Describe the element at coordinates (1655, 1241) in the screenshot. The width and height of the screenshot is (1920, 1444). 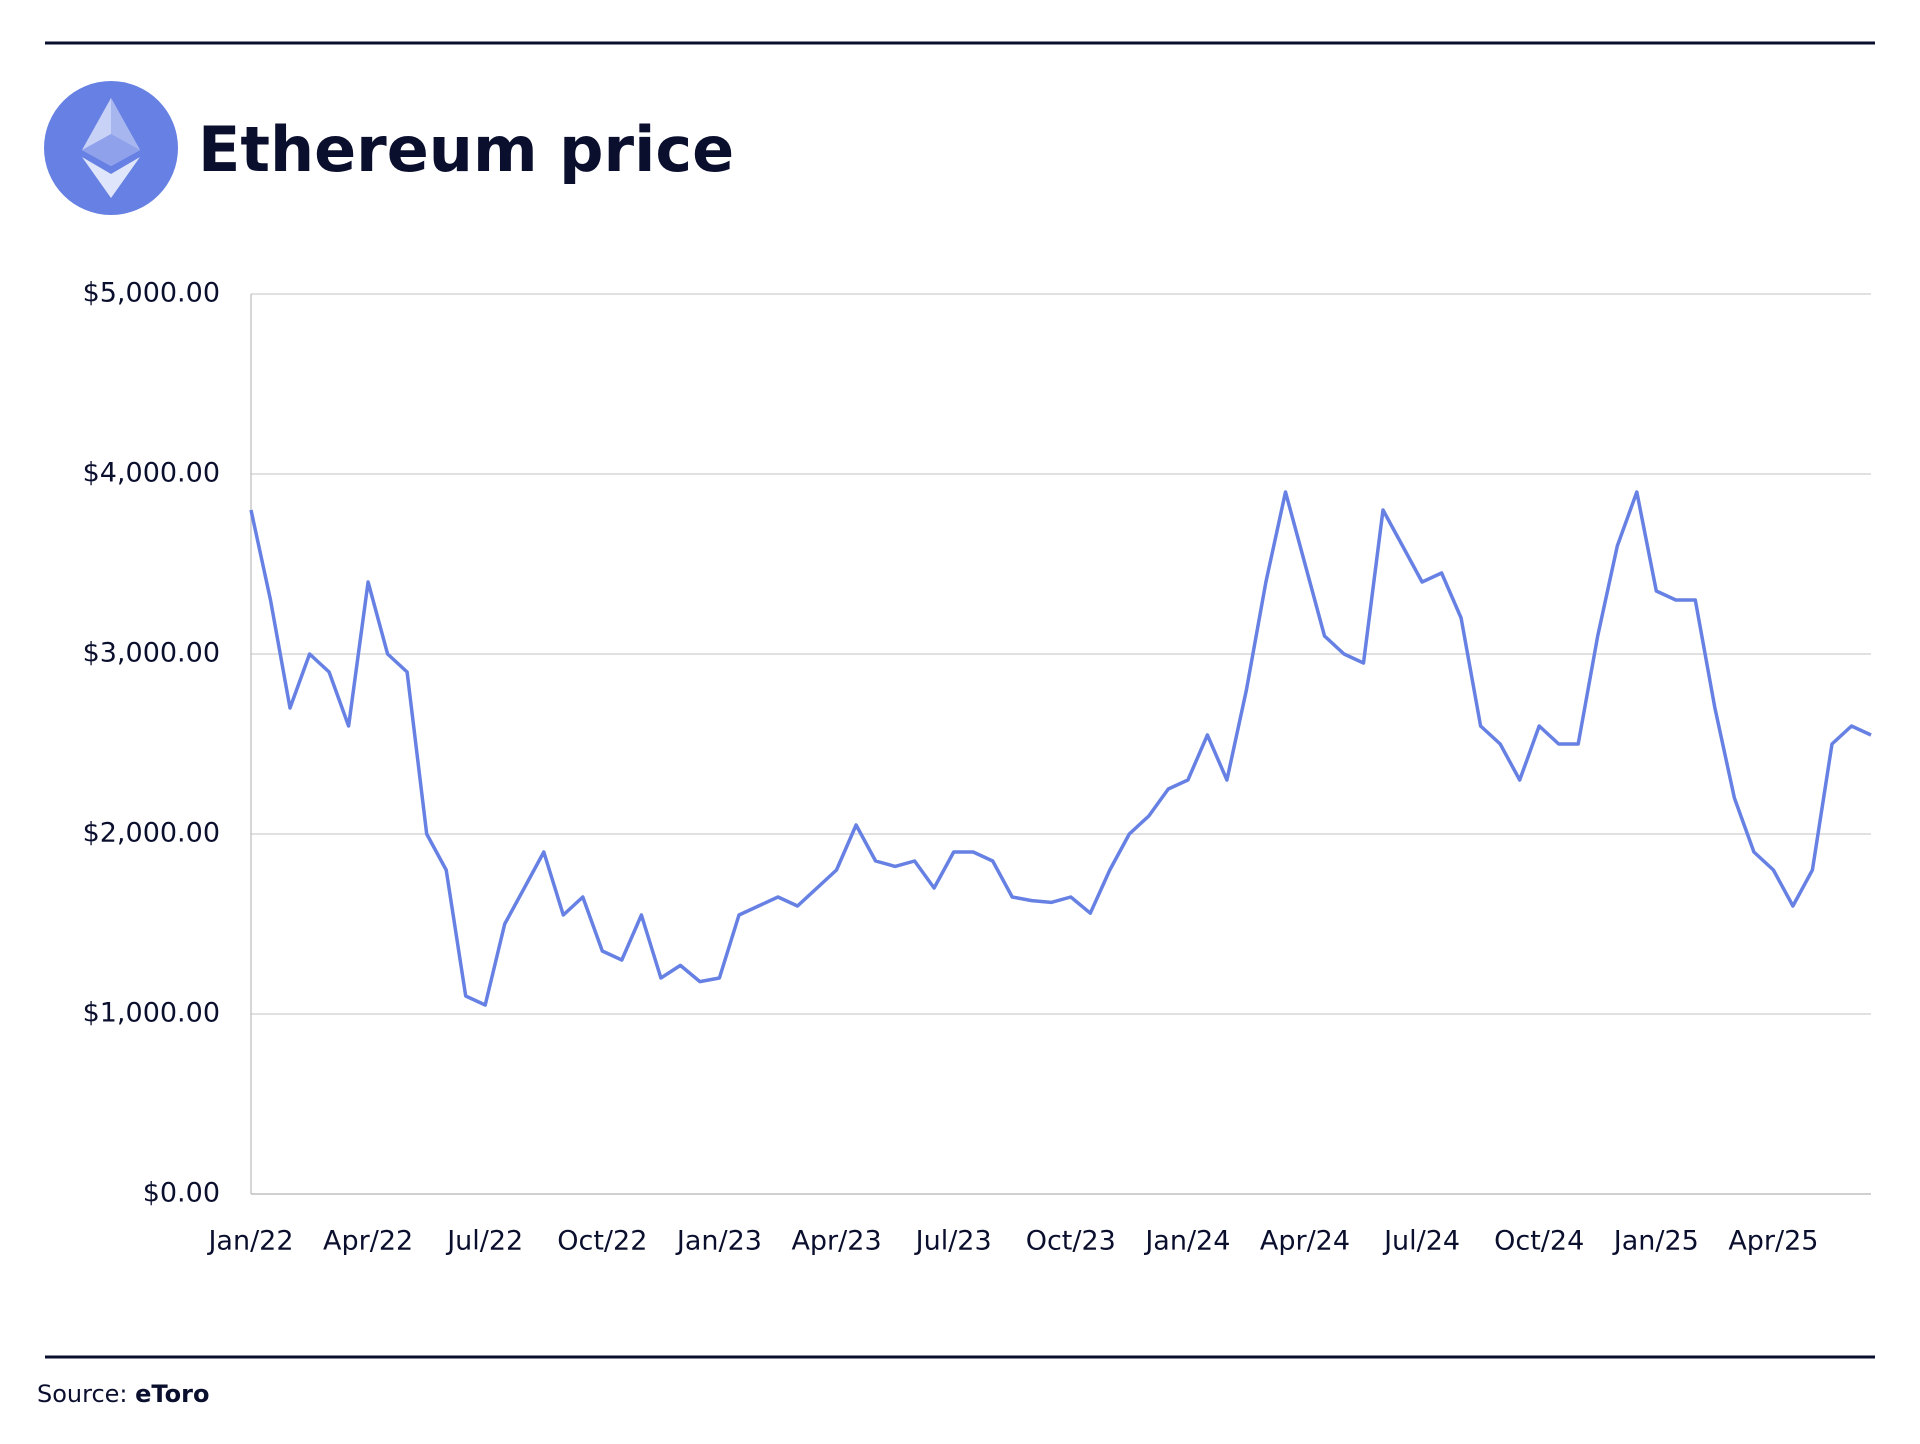
I see `x-tick-label: Jan/25` at that location.